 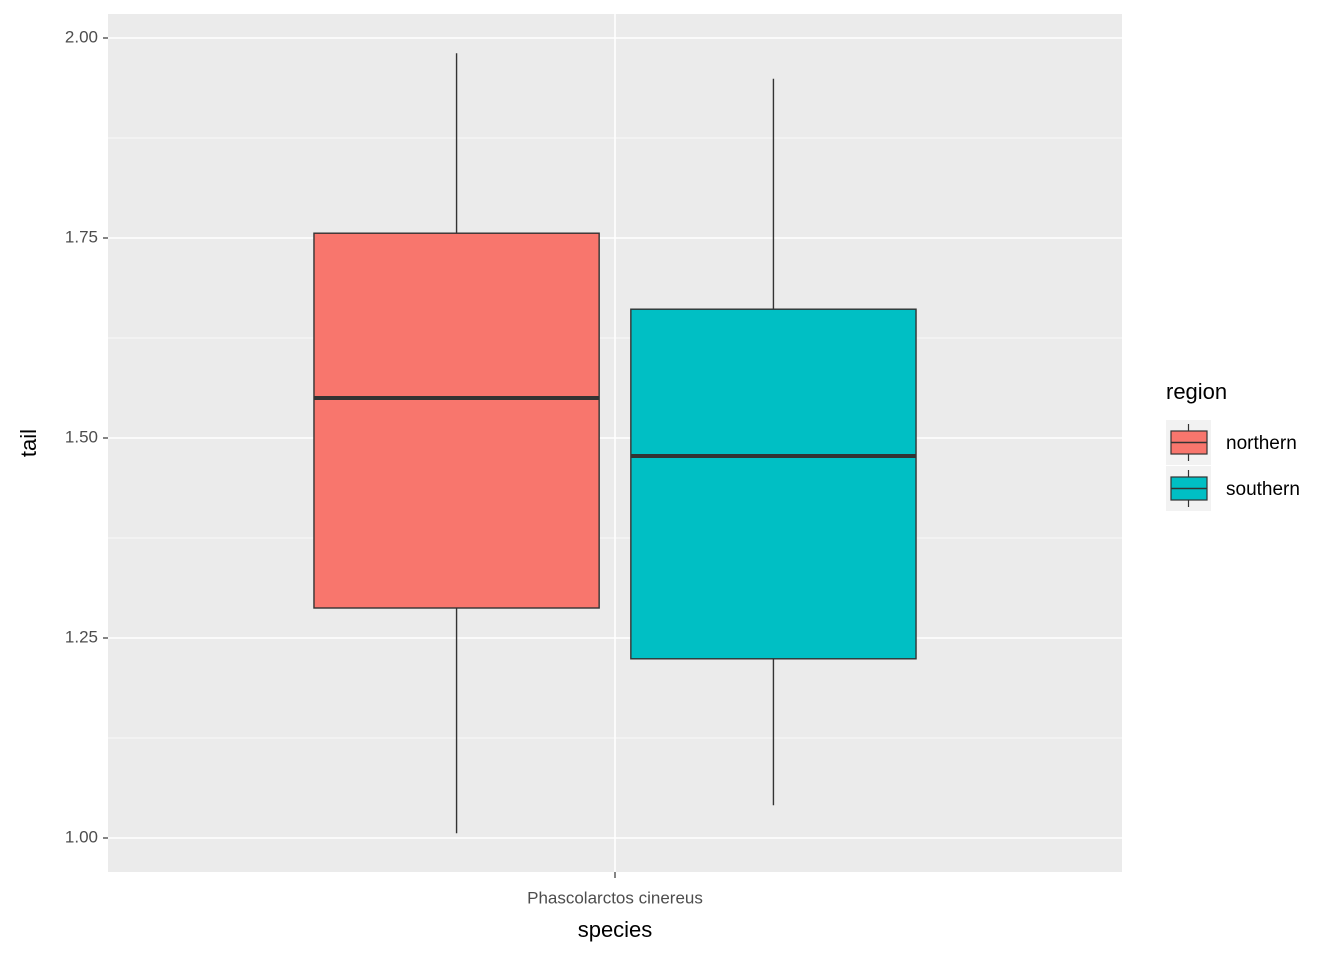 What do you see at coordinates (615, 929) in the screenshot?
I see `x-axis-title: species` at bounding box center [615, 929].